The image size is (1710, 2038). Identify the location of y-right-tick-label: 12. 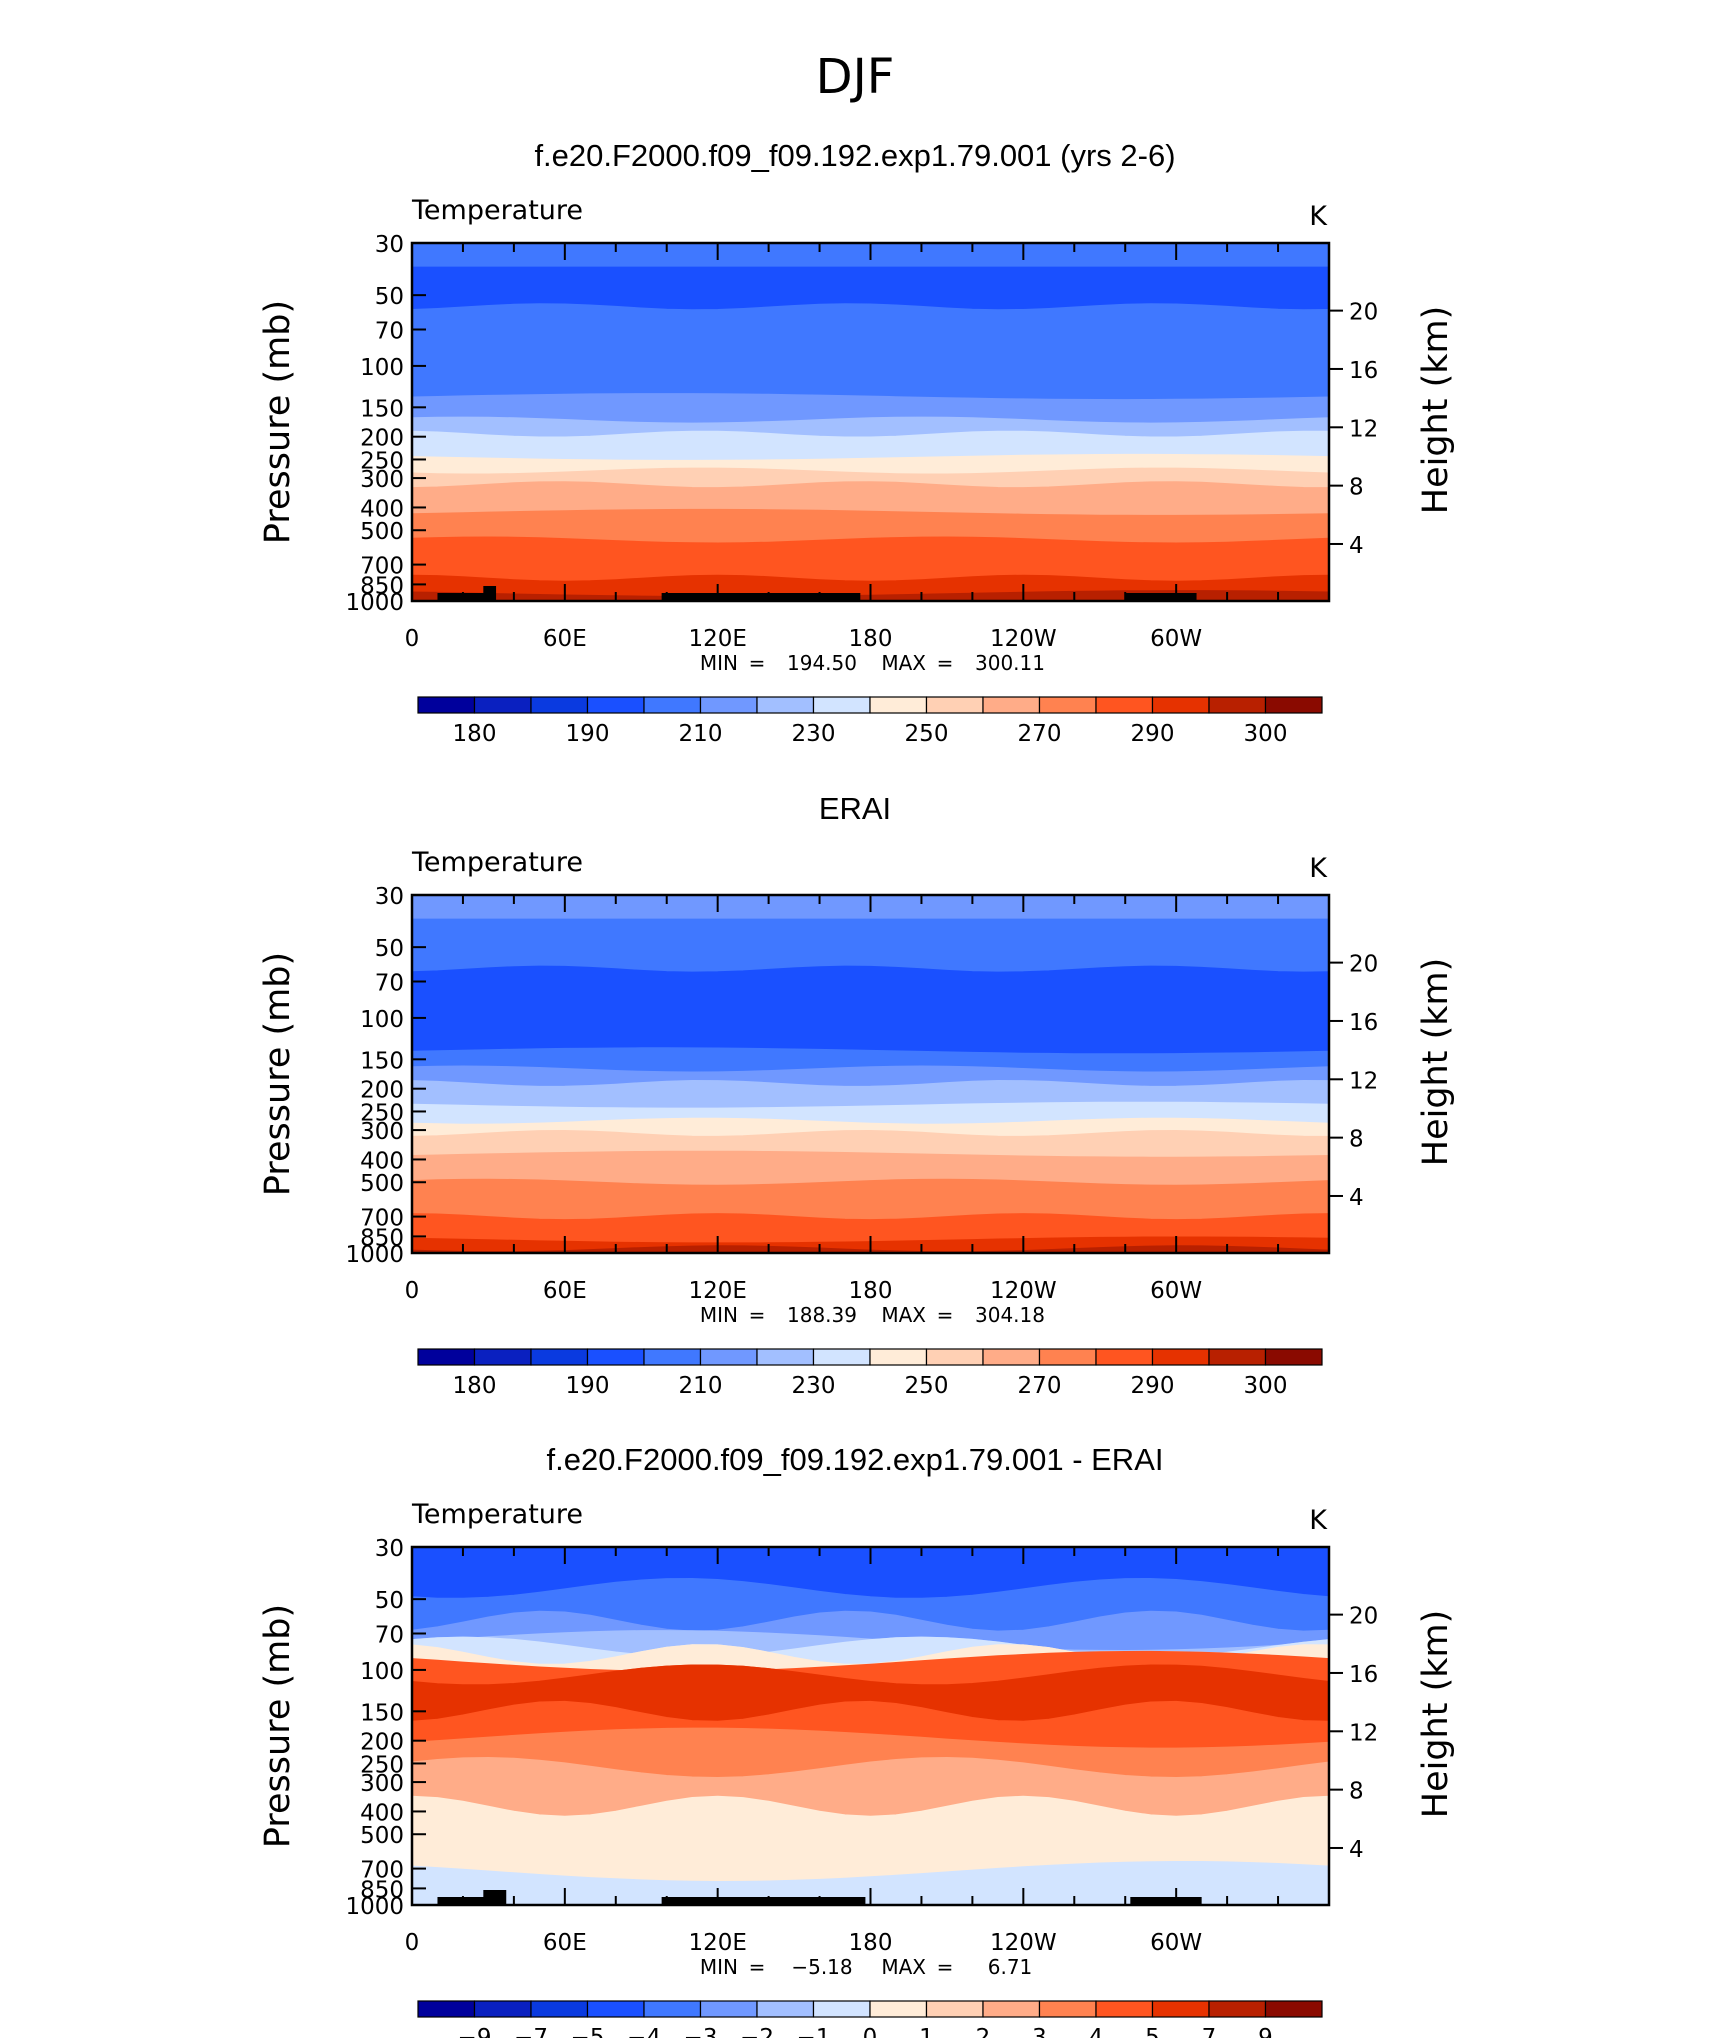
(1363, 1081).